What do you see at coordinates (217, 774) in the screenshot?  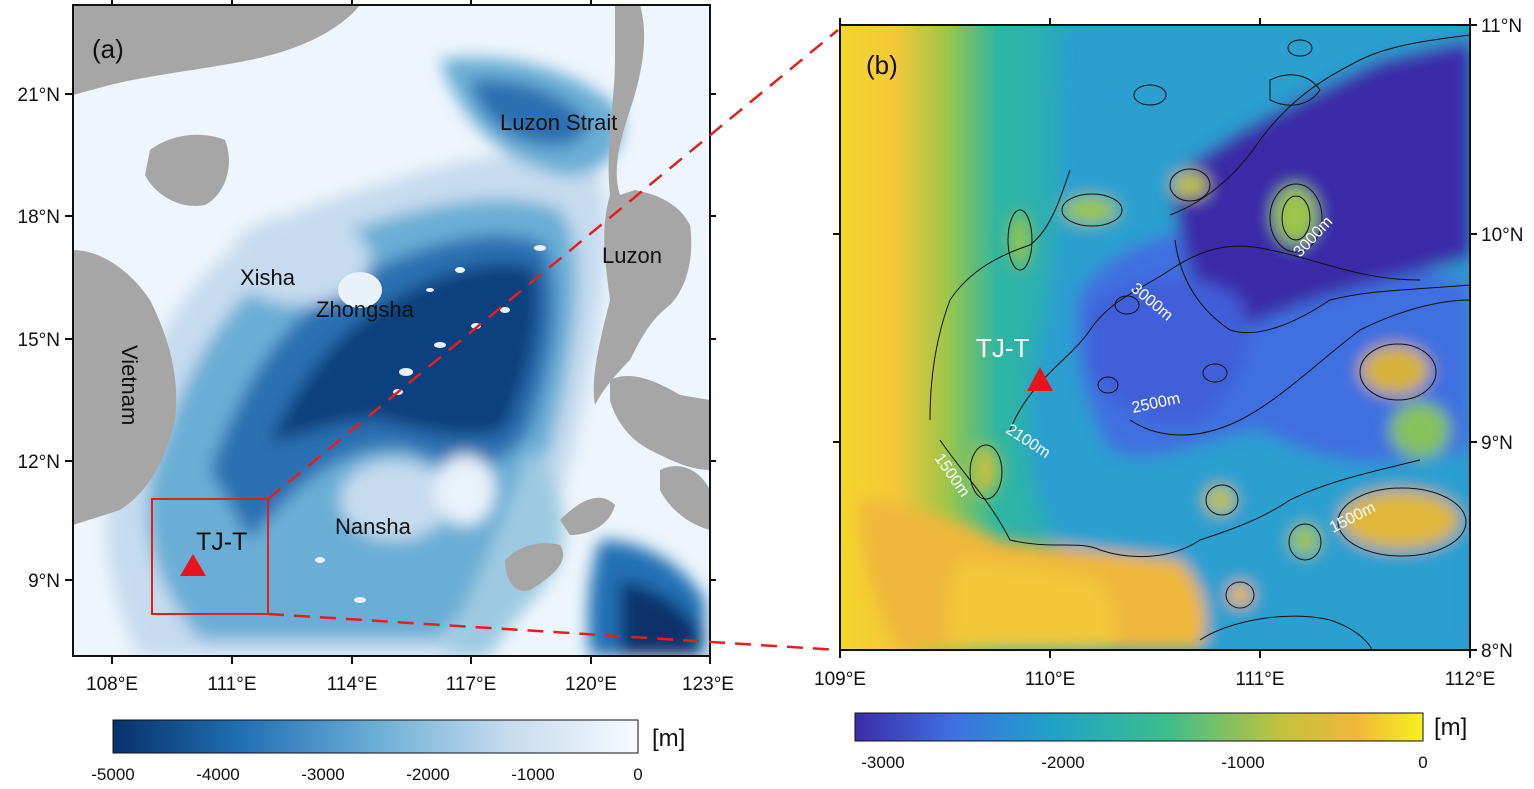 I see `colorbar-tick: -4000` at bounding box center [217, 774].